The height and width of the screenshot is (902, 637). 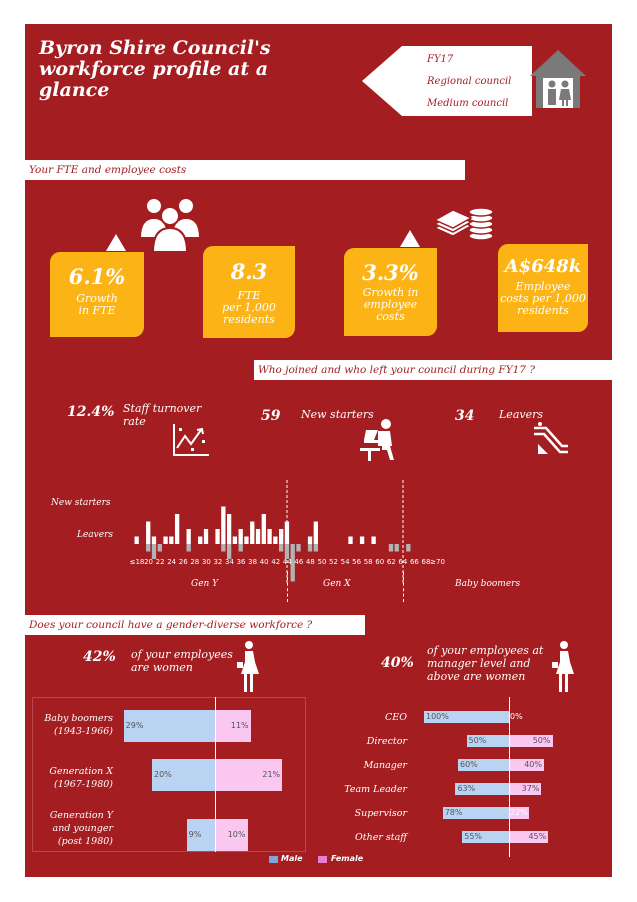 I want to click on section-fte-header: Your FTE and employee costs, so click(x=245, y=170).